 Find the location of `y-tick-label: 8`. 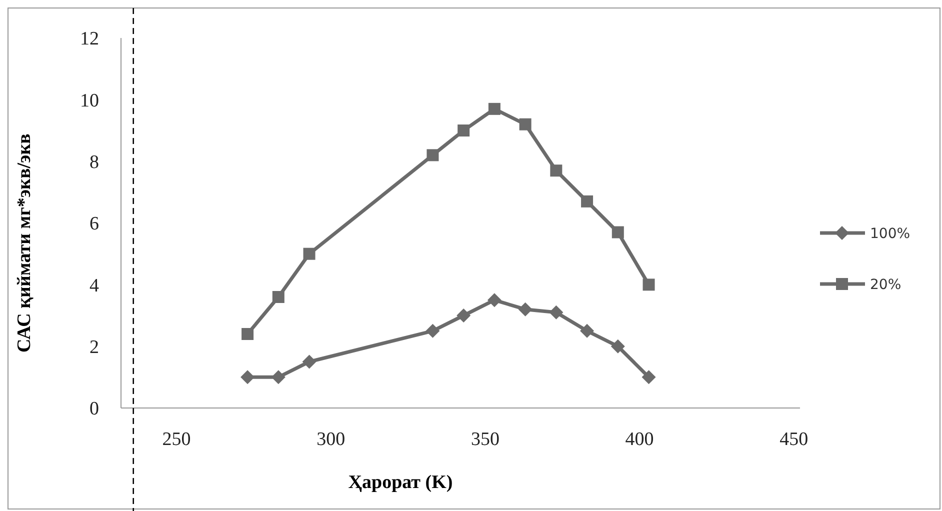

y-tick-label: 8 is located at coordinates (94, 162).